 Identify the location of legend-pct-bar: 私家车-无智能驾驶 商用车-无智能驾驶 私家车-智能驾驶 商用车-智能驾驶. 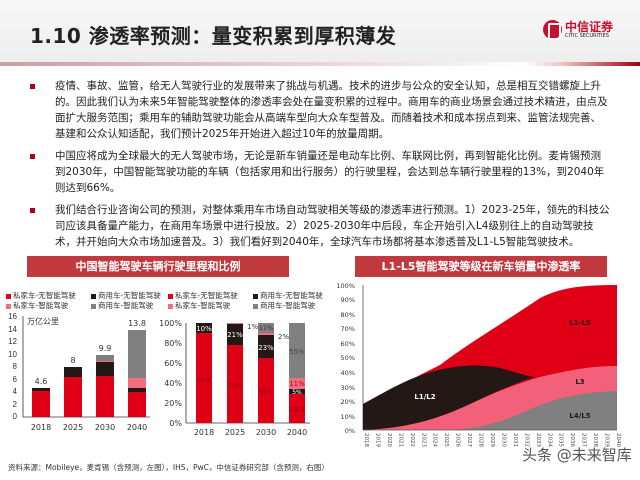
(250, 301).